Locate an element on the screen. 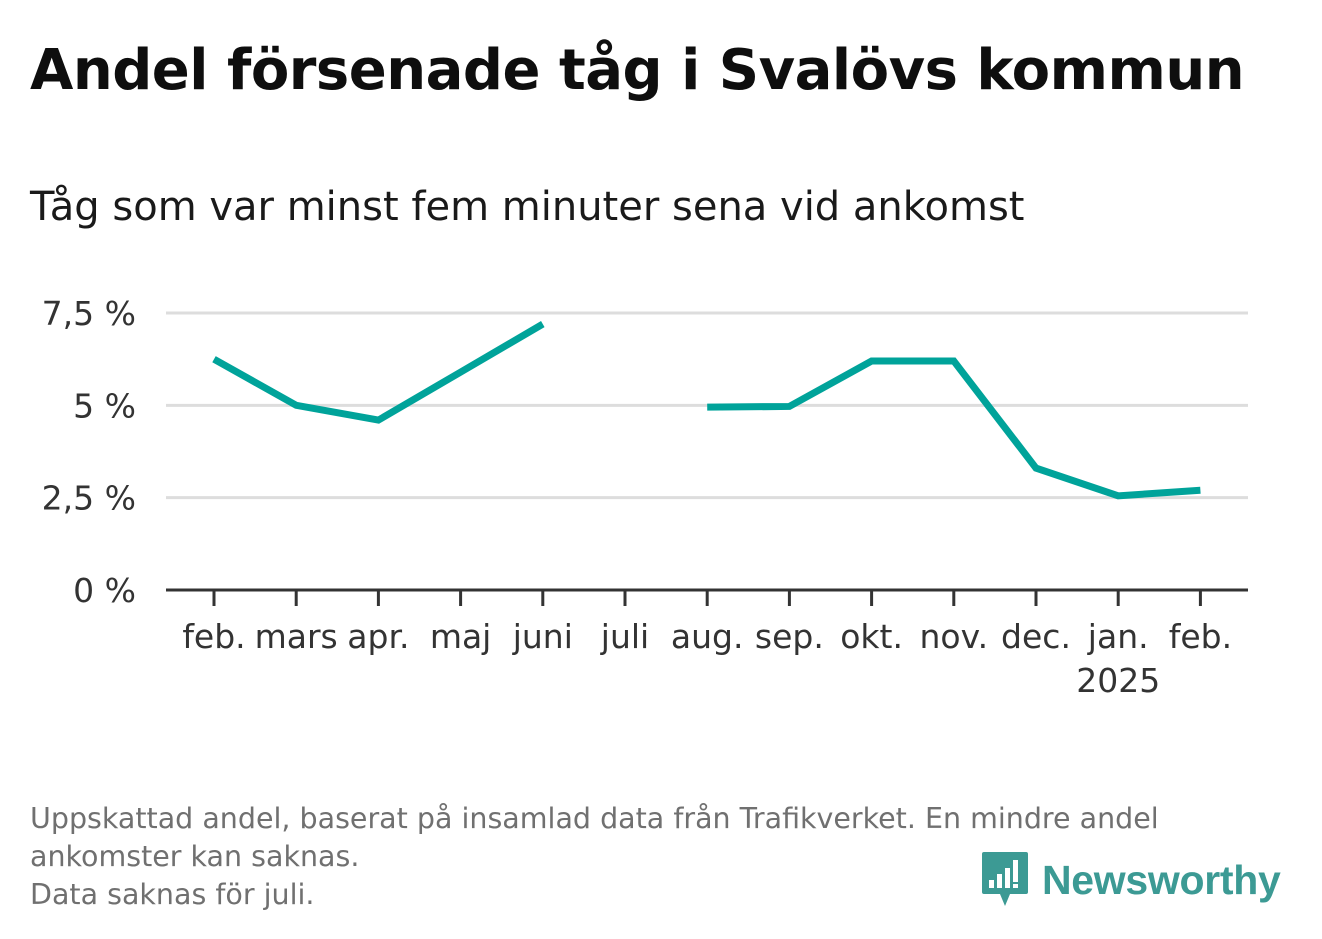 This screenshot has width=1322, height=939. brand-logo: Newsworthy is located at coordinates (1130, 880).